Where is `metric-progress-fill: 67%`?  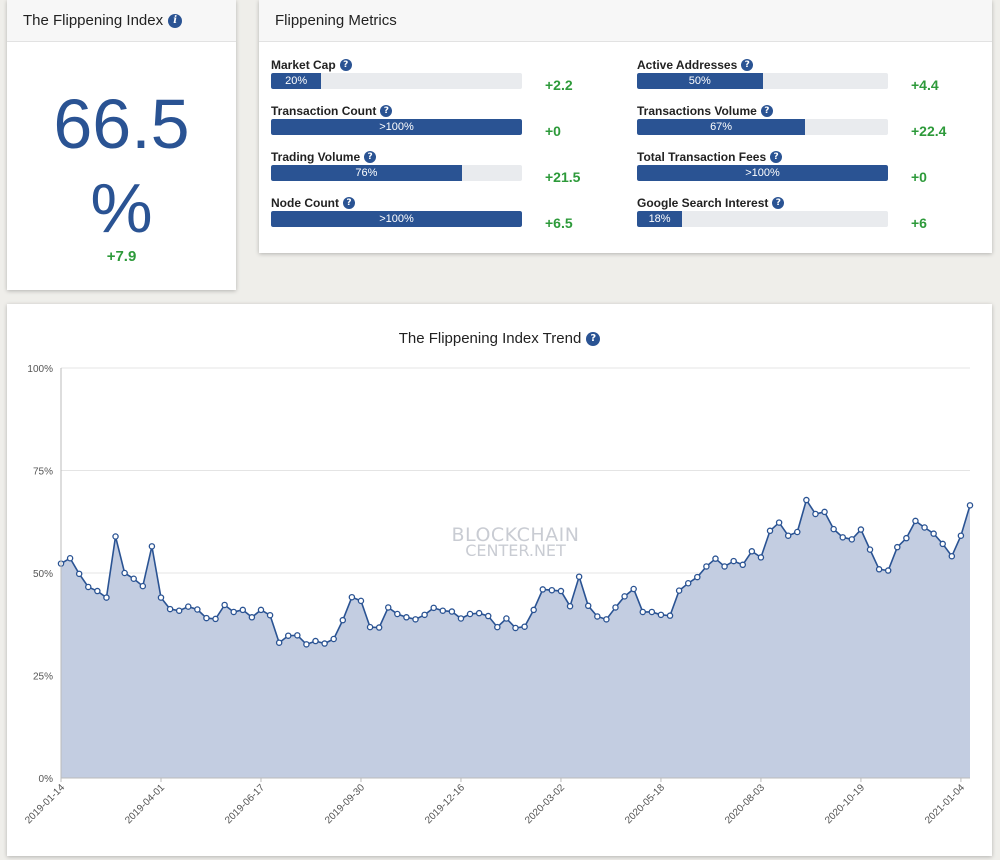
metric-progress-fill: 67% is located at coordinates (721, 127).